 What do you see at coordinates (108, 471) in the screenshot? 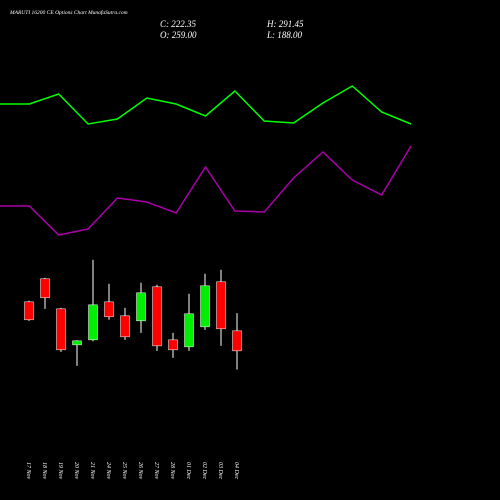
I see `x-tick-label: 24 Nov` at bounding box center [108, 471].